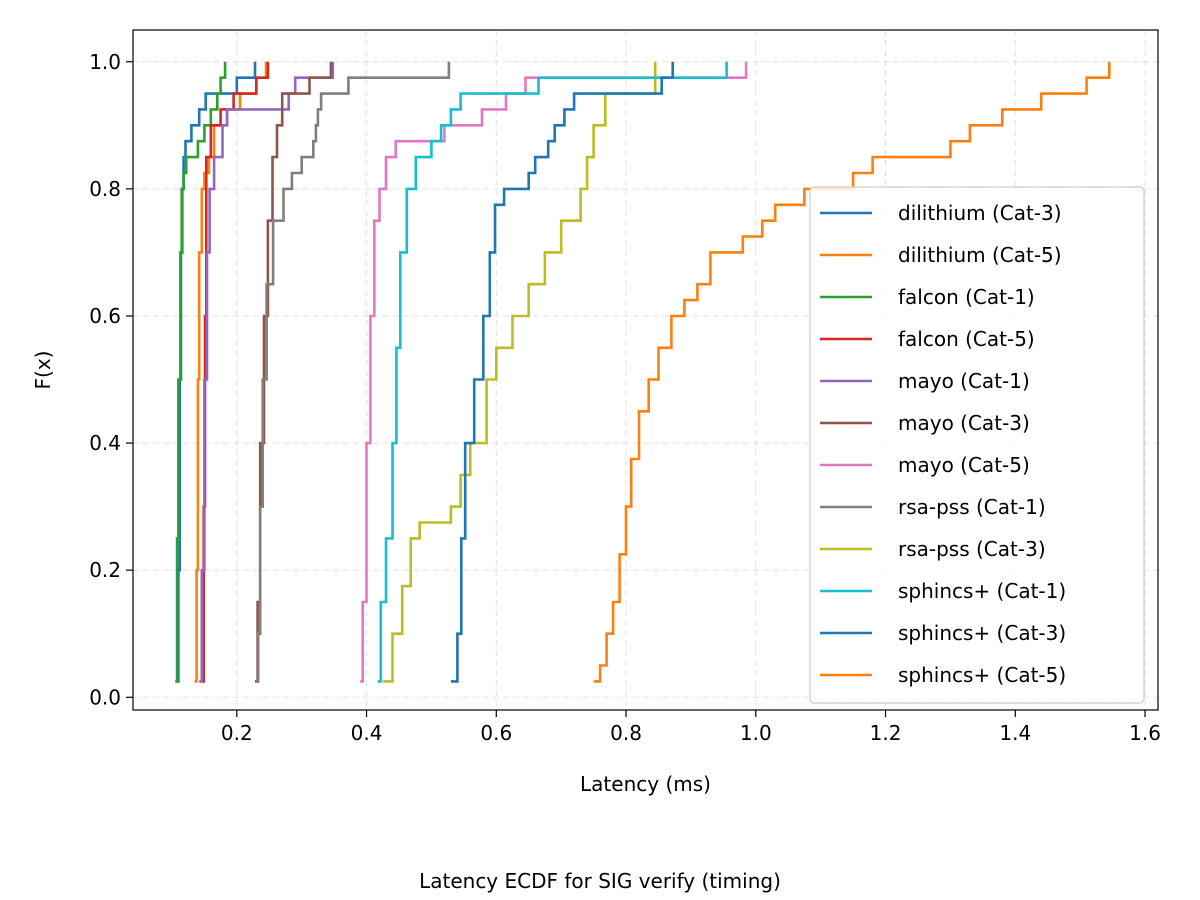 The width and height of the screenshot is (1200, 900). What do you see at coordinates (105, 316) in the screenshot?
I see `y-tick-label: 0.6` at bounding box center [105, 316].